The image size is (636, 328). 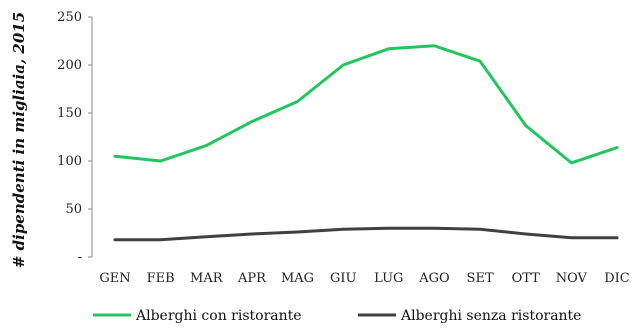 What do you see at coordinates (69, 161) in the screenshot?
I see `y-tick-label: 100` at bounding box center [69, 161].